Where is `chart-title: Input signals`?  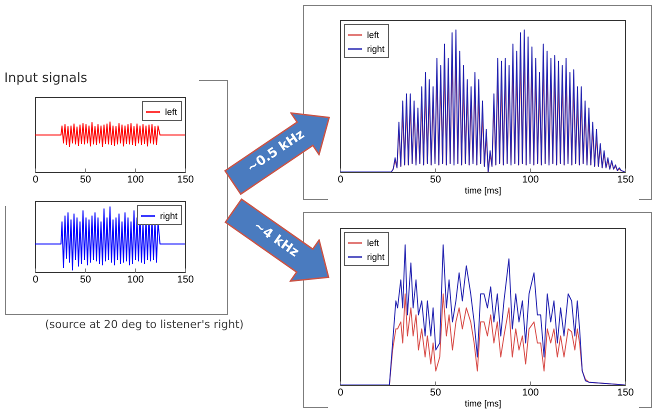 chart-title: Input signals is located at coordinates (46, 78).